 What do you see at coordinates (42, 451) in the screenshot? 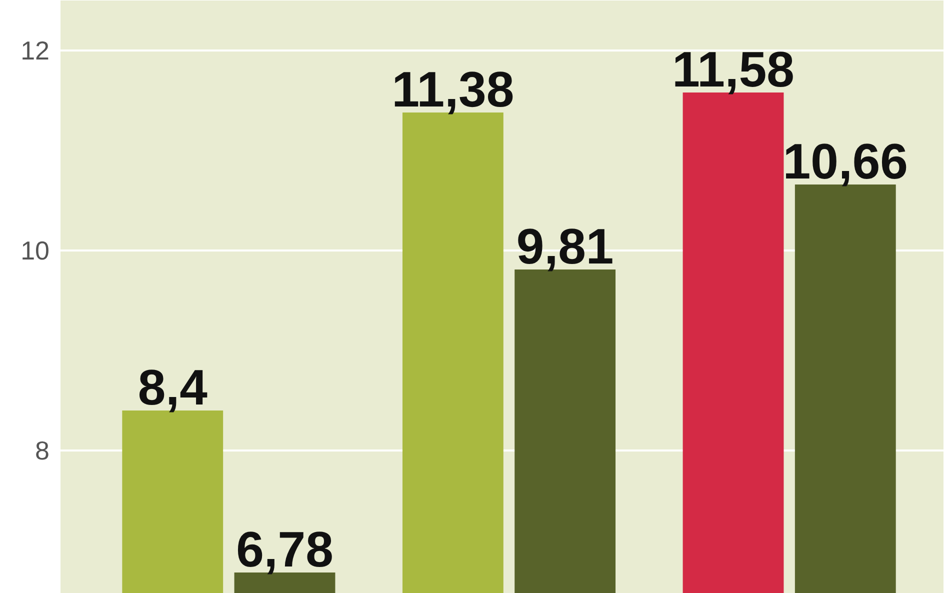
I see `y-tick-label: 8` at bounding box center [42, 451].